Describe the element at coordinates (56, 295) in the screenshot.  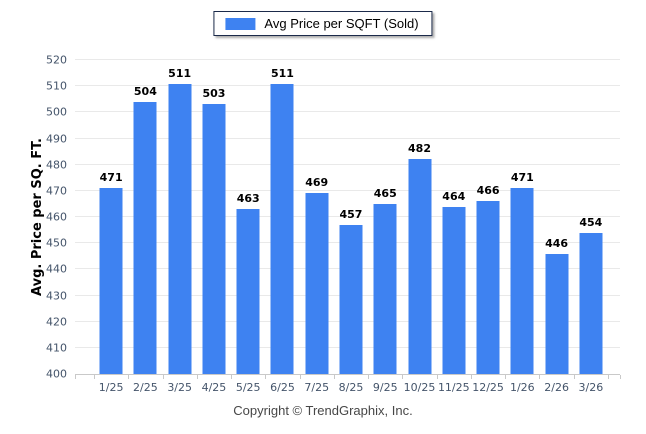
I see `y-tick-label: 430` at that location.